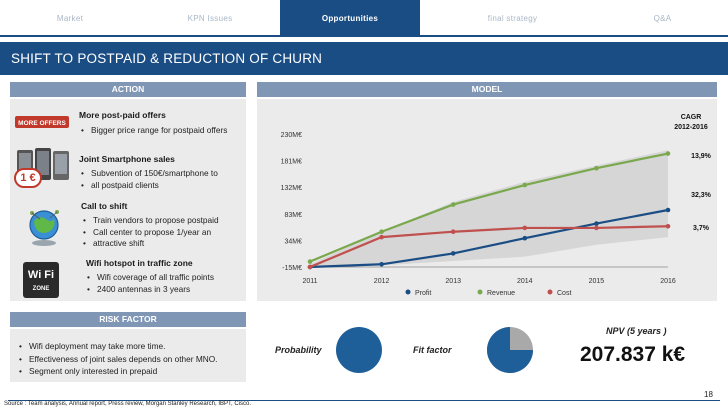 Image resolution: width=728 pixels, height=410 pixels. Describe the element at coordinates (701, 195) in the screenshot. I see `cagr-value: 32,3%` at that location.